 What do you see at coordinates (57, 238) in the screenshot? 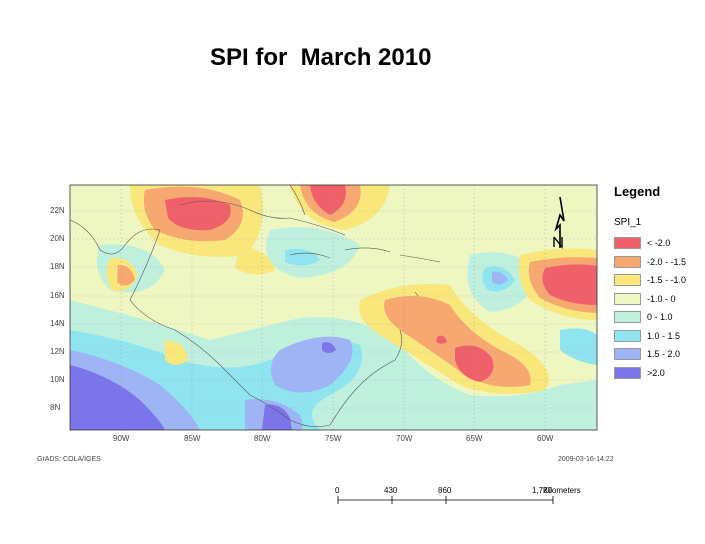
I see `latitude-label: 20N` at bounding box center [57, 238].